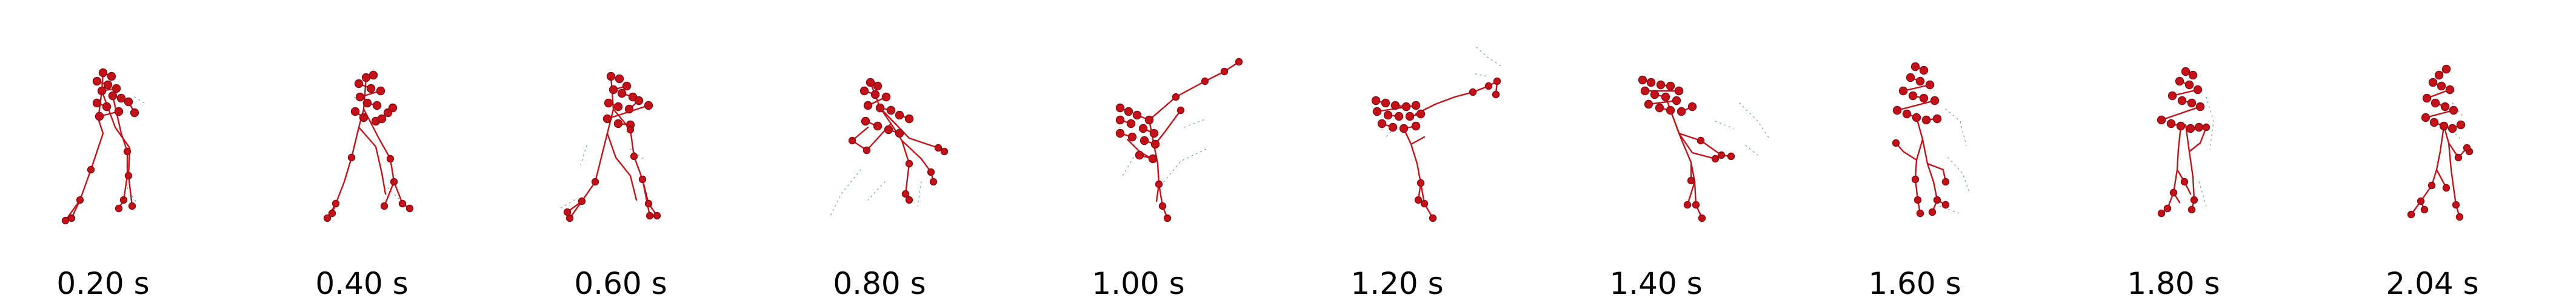 This screenshot has height=303, width=2576. Describe the element at coordinates (1656, 283) in the screenshot. I see `time-label: 1.40 s` at that location.